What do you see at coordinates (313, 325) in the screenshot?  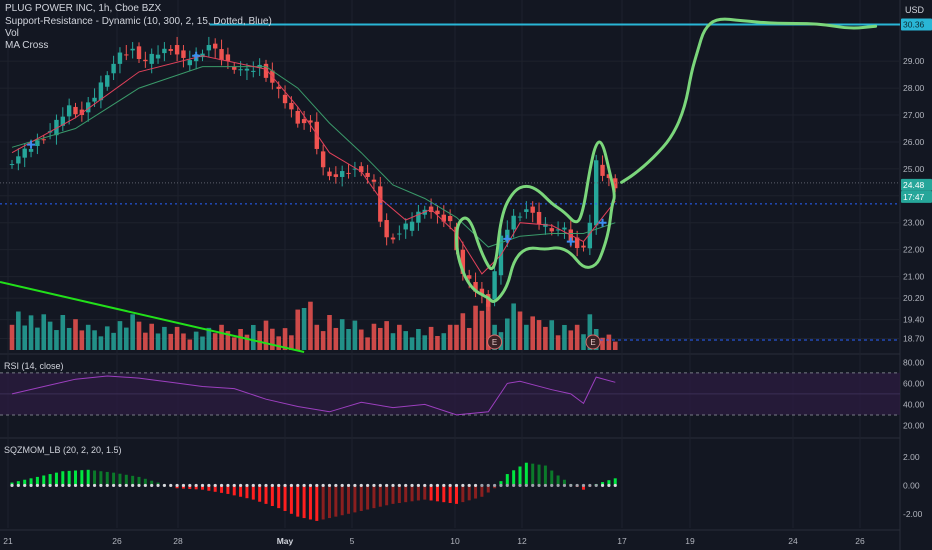 I see `volume-bars` at bounding box center [313, 325].